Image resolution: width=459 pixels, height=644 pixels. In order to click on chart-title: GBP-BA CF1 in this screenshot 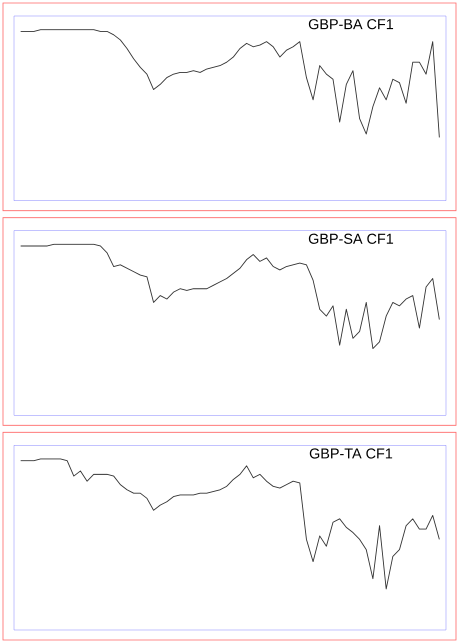, I will do `click(351, 24)`.